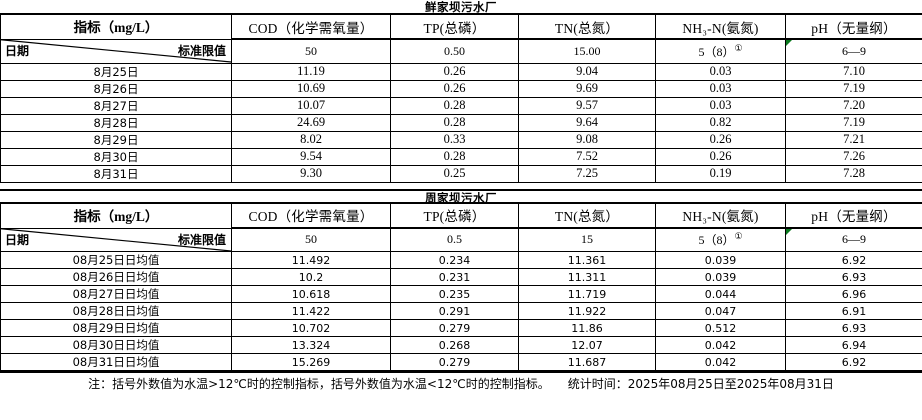  Describe the element at coordinates (853, 27) in the screenshot. I see `column-header-ph-1: pH（无量纲）` at that location.